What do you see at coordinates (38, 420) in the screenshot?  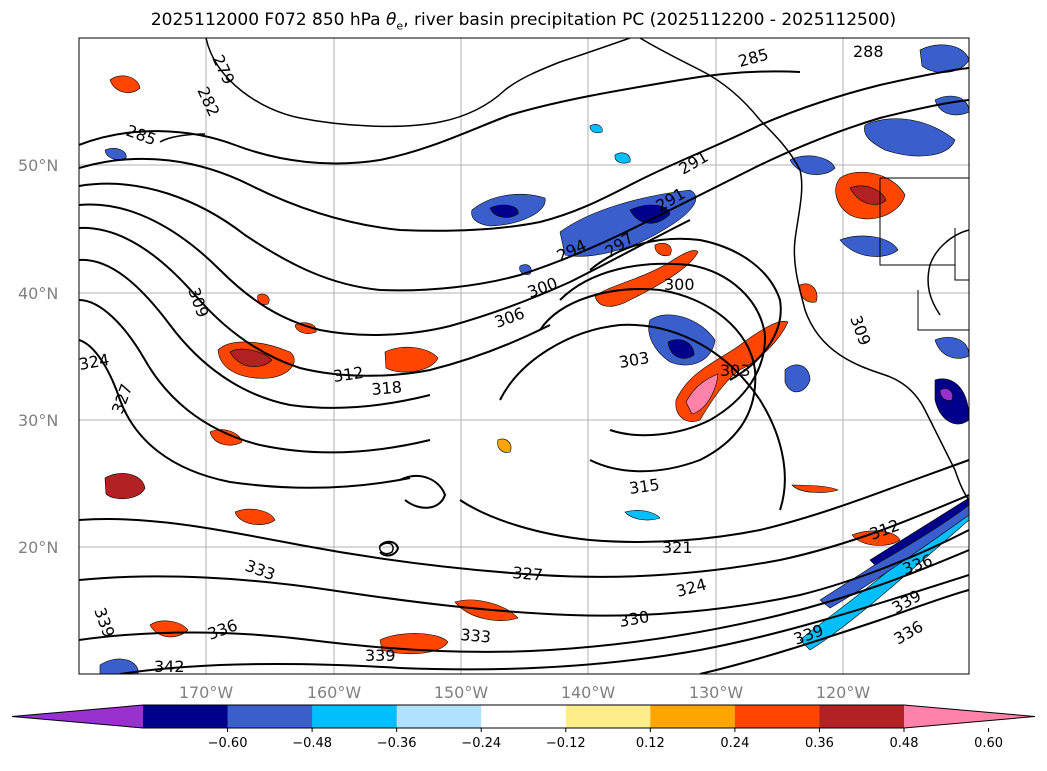 I see `svg-text: 30°N` at bounding box center [38, 420].